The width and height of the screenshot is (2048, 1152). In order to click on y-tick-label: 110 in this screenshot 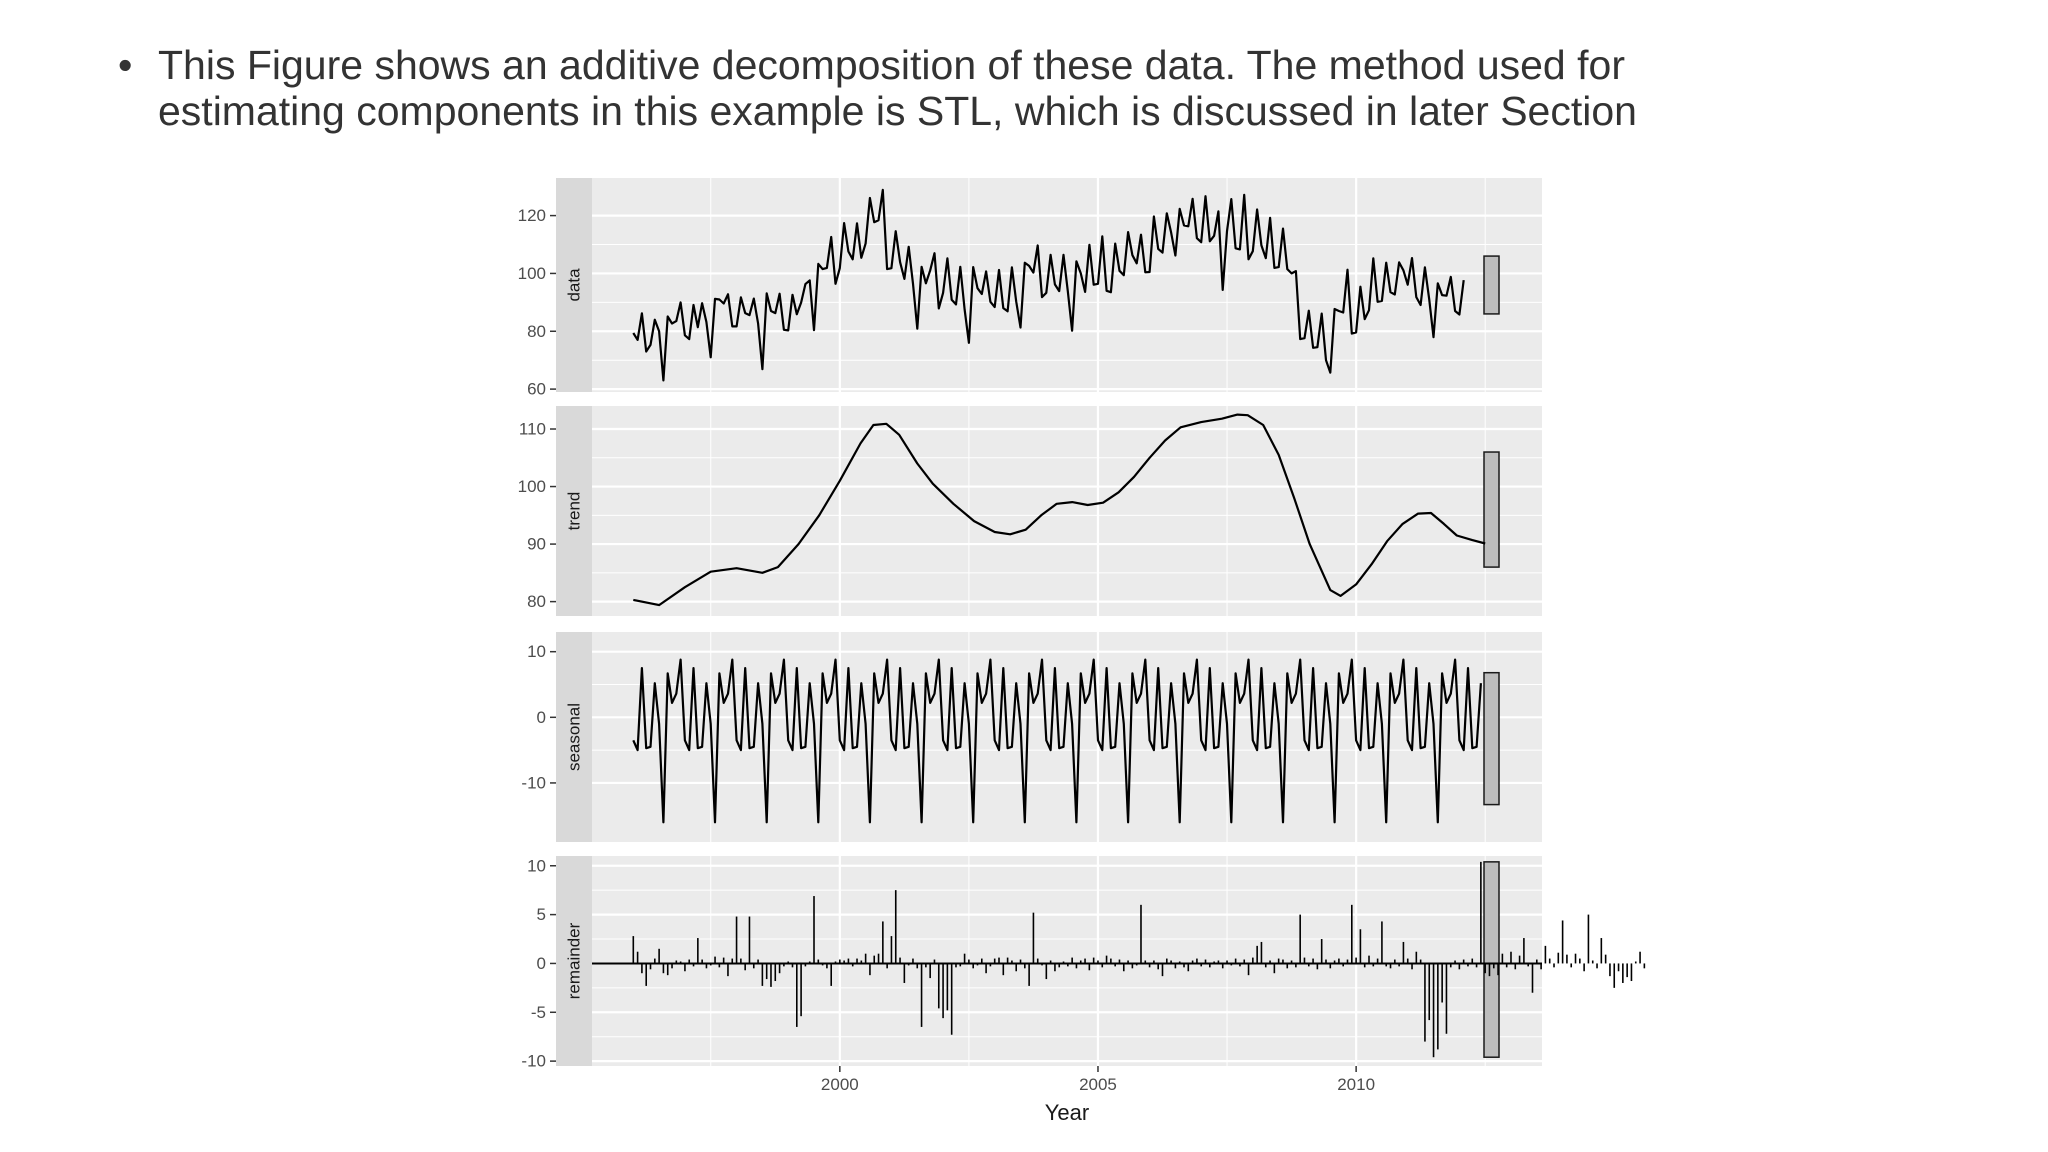, I will do `click(532, 429)`.